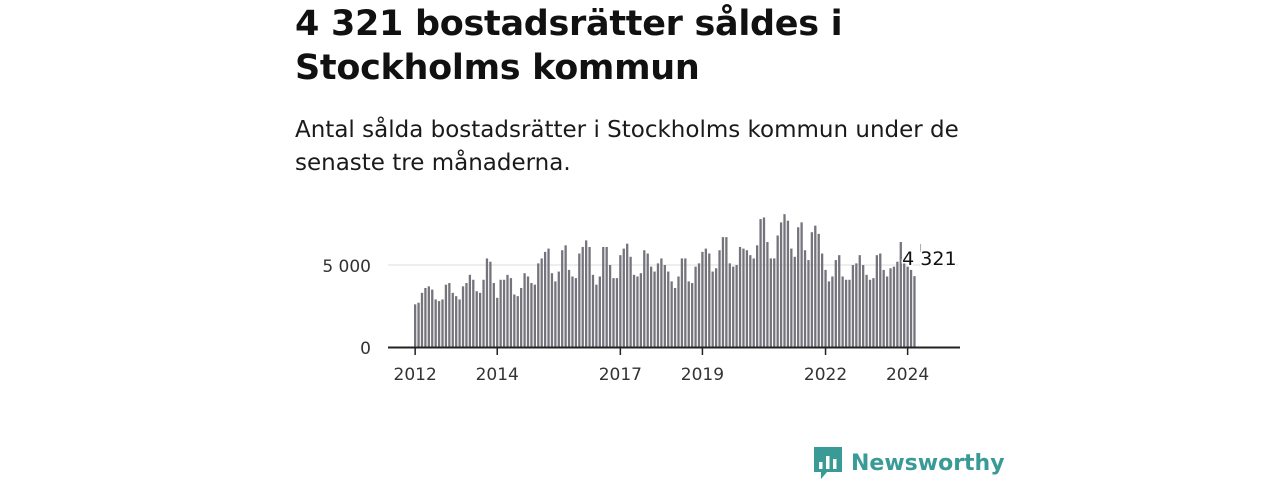 This screenshot has height=480, width=1280. Describe the element at coordinates (620, 375) in the screenshot. I see `x-tick-label: 2017` at that location.